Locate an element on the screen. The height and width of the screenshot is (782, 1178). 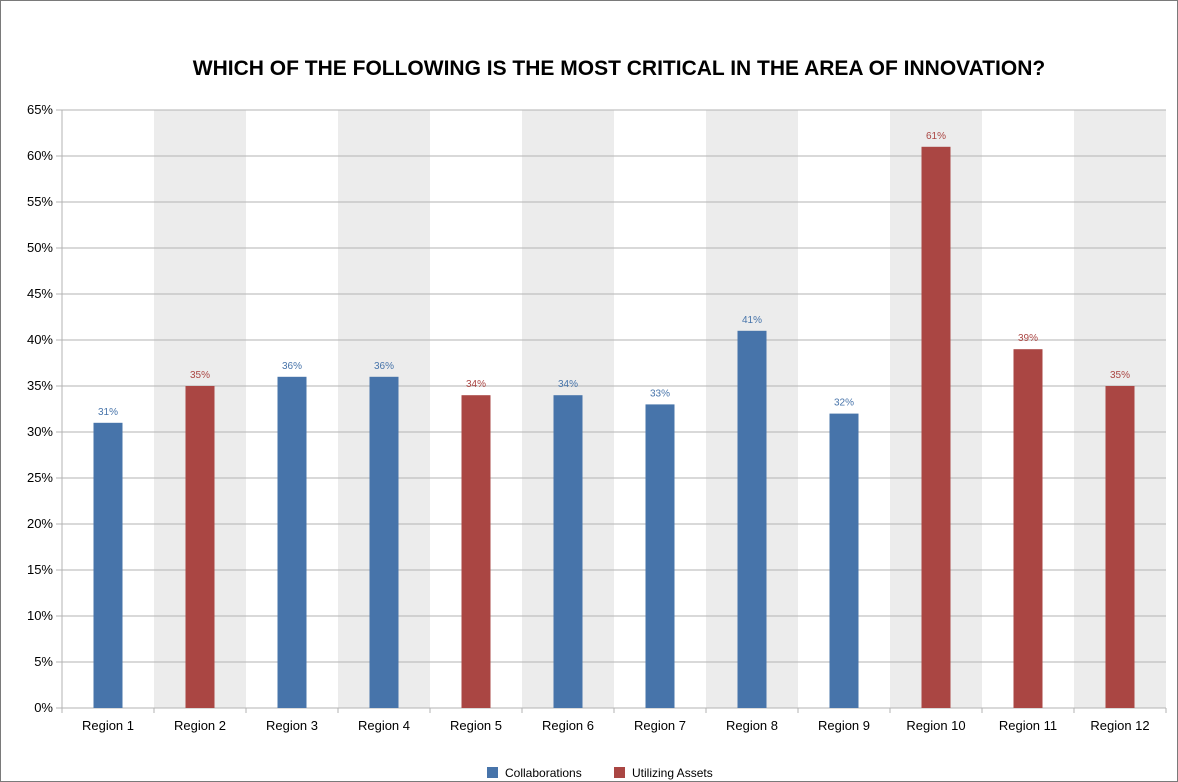
data-label: 31% is located at coordinates (108, 412).